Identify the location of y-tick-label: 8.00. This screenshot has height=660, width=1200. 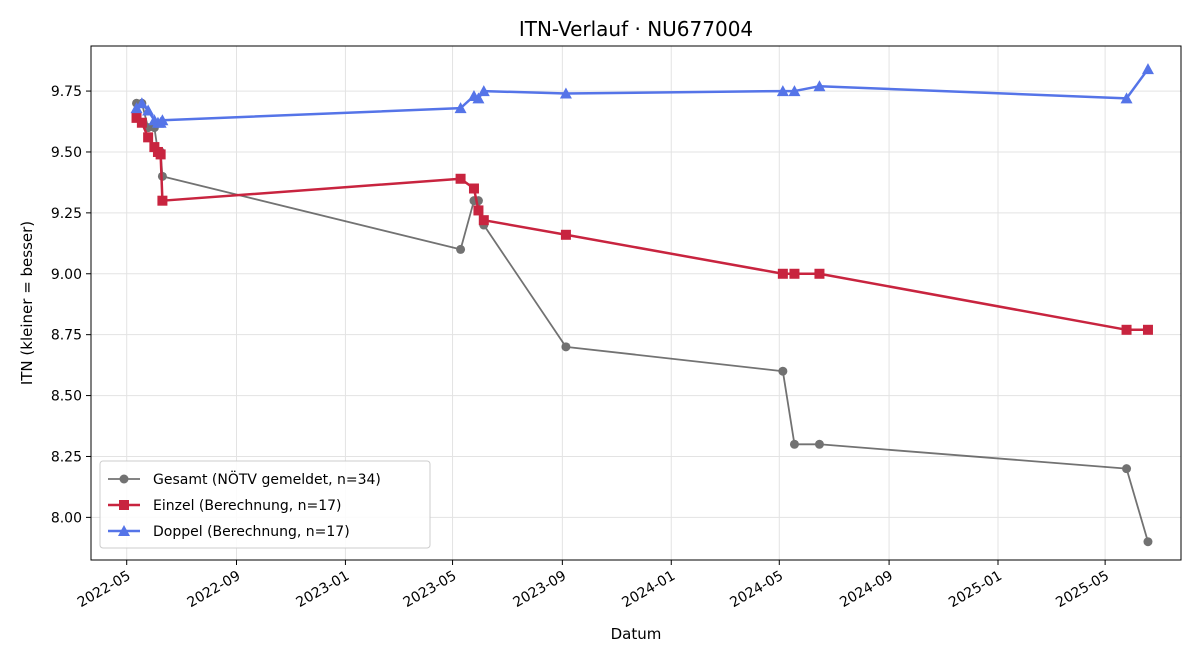
(66, 518).